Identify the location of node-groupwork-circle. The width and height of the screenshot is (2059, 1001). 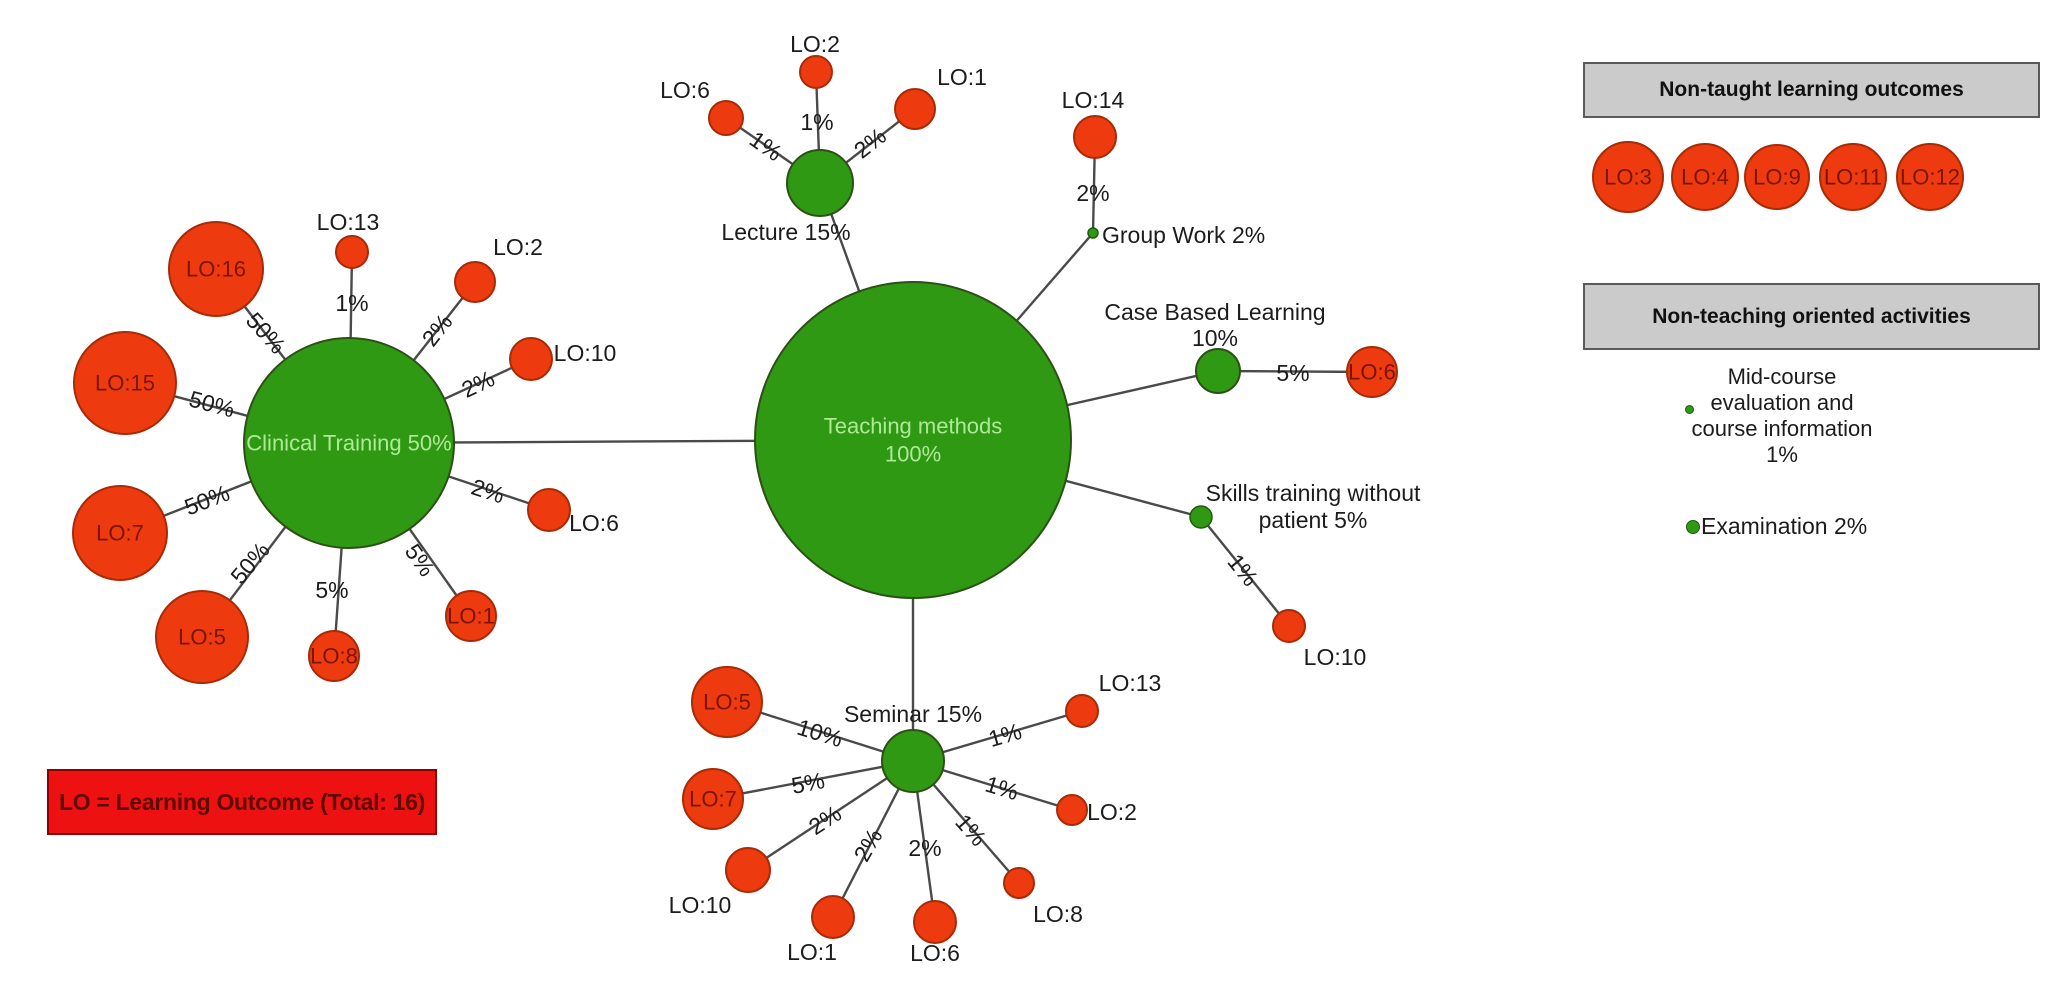
(1093, 233).